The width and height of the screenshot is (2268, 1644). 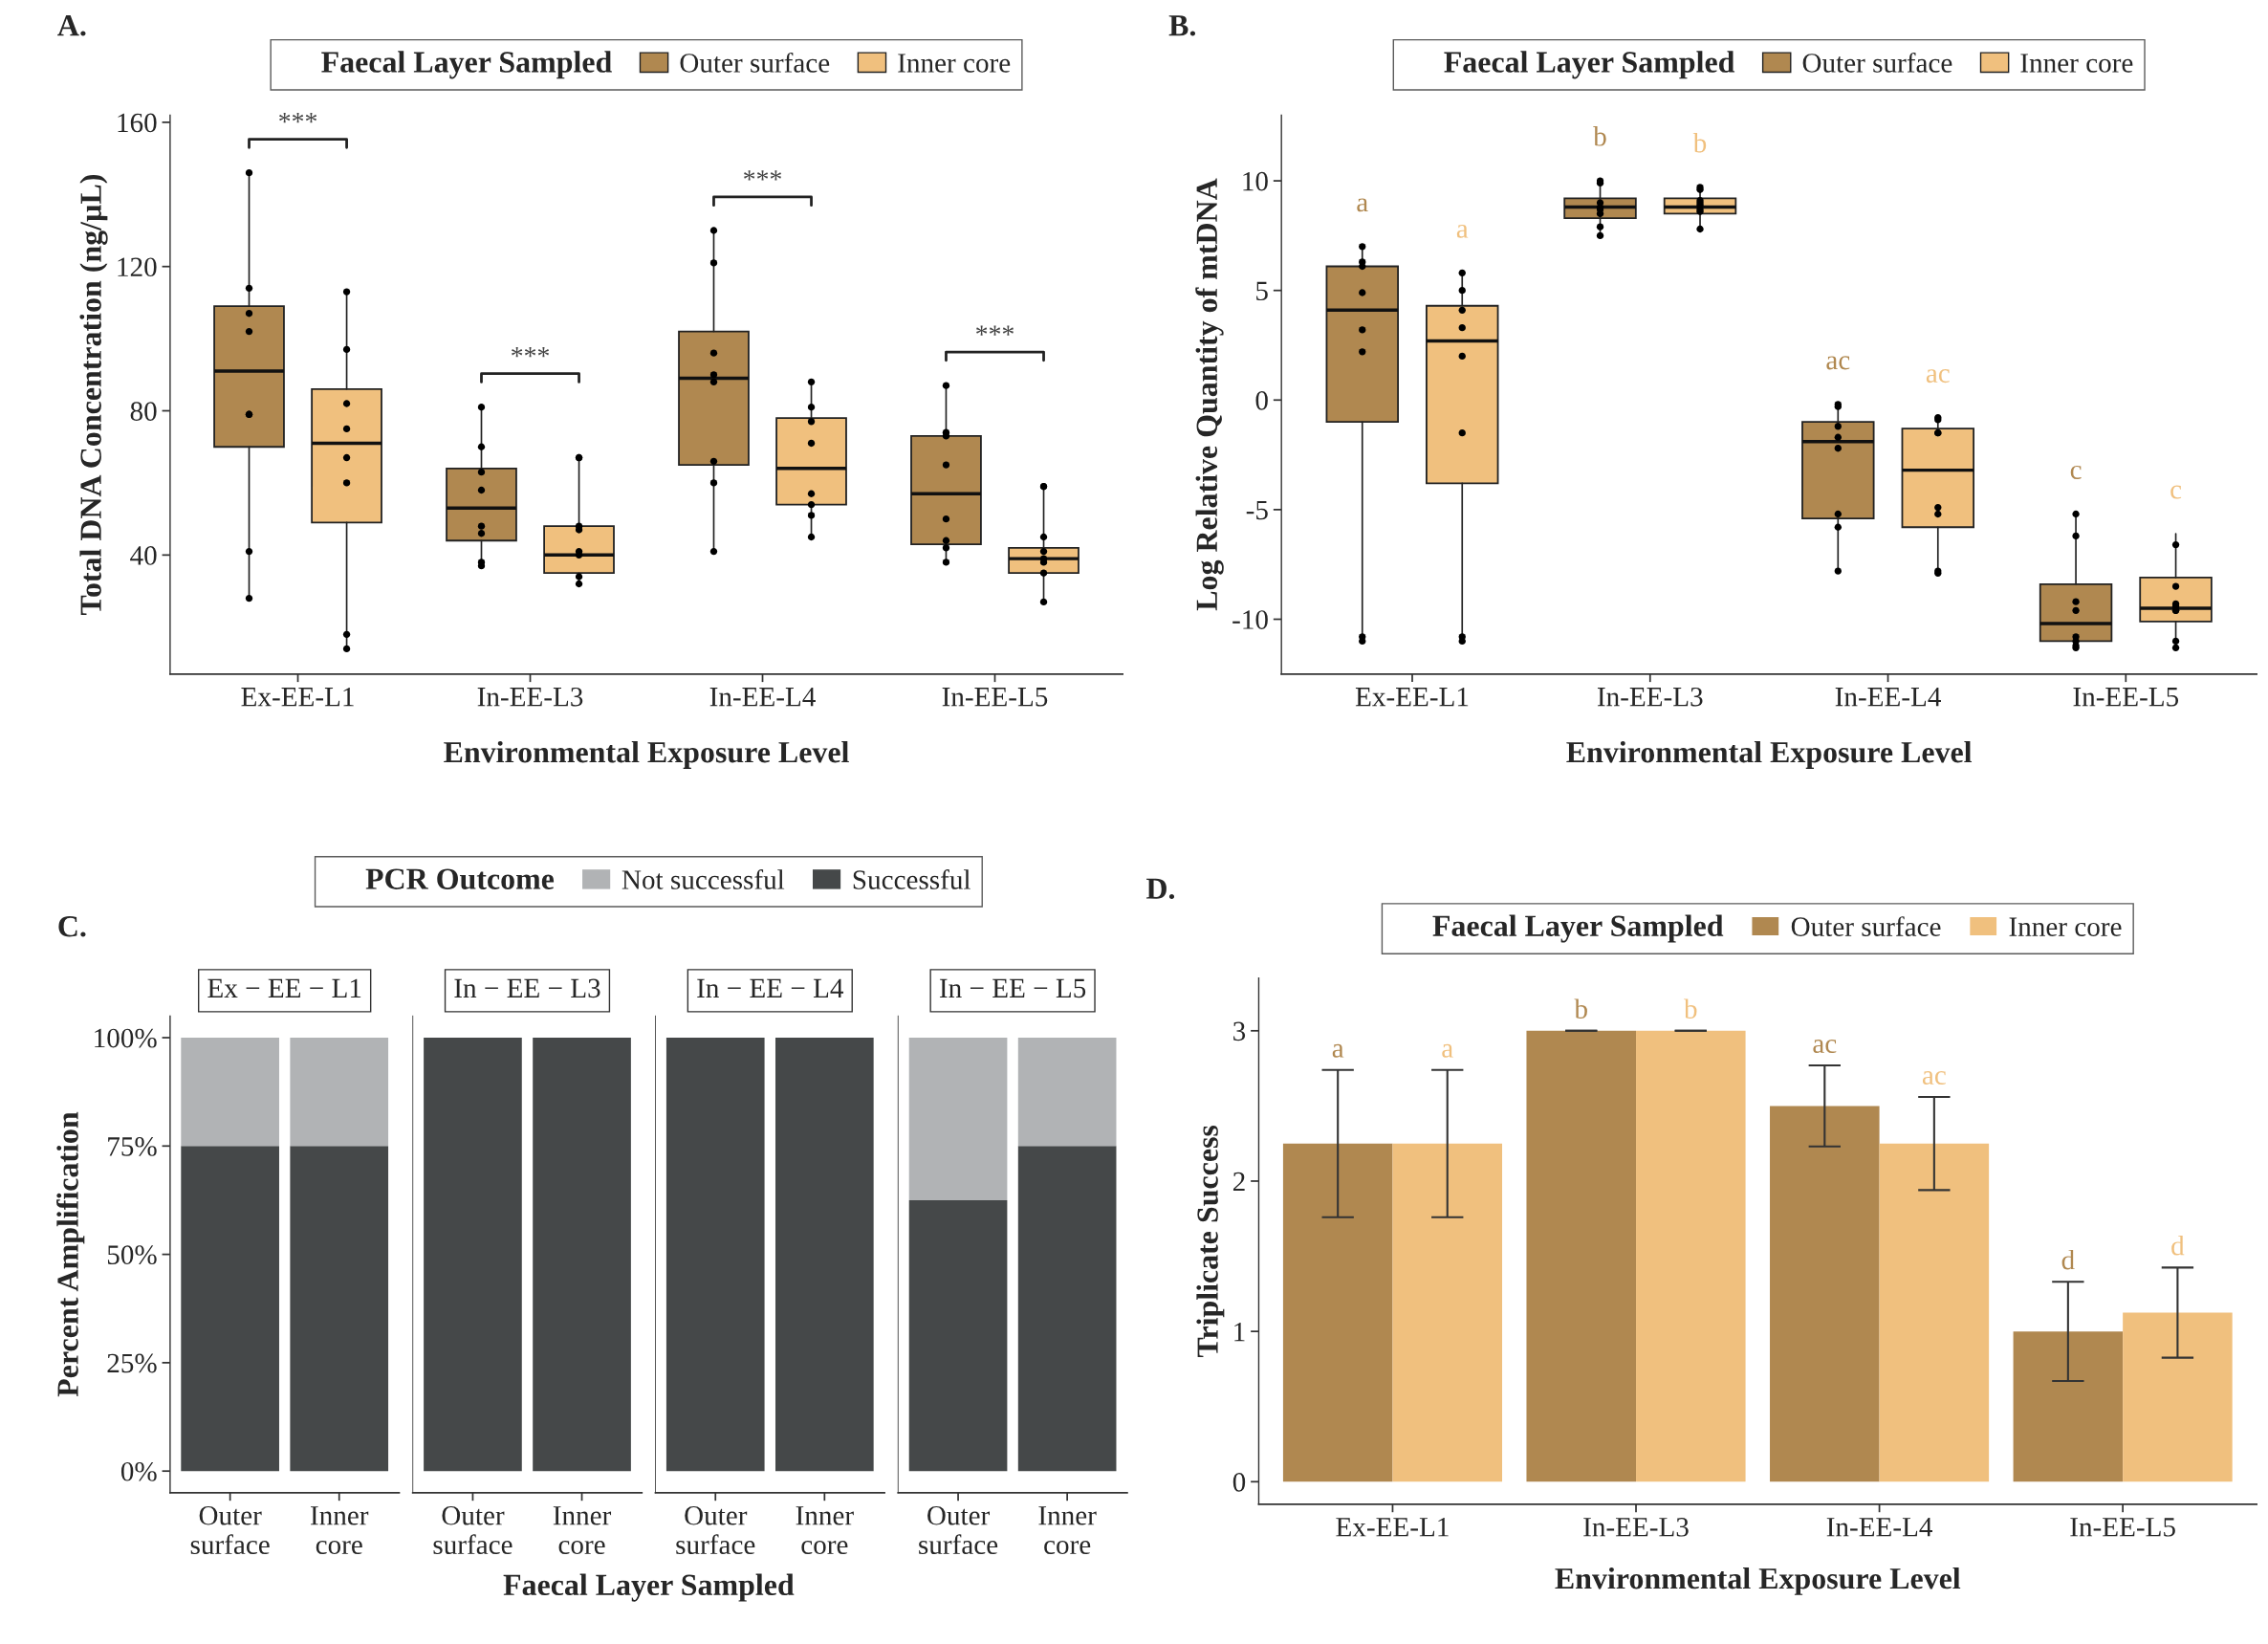 I want to click on y-tick-label: -10, so click(x=1250, y=619).